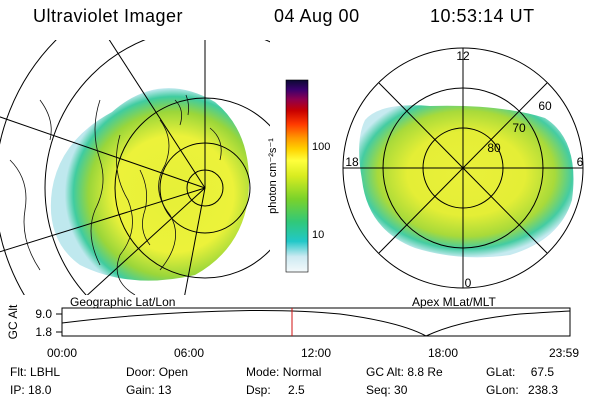 Image resolution: width=600 pixels, height=400 pixels. What do you see at coordinates (284, 372) in the screenshot?
I see `info-mode: Mode: Normal` at bounding box center [284, 372].